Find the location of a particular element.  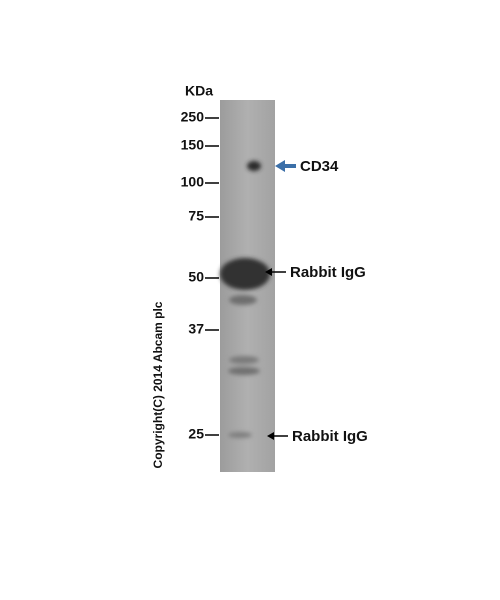

marker-label: 100 is located at coordinates (193, 182).